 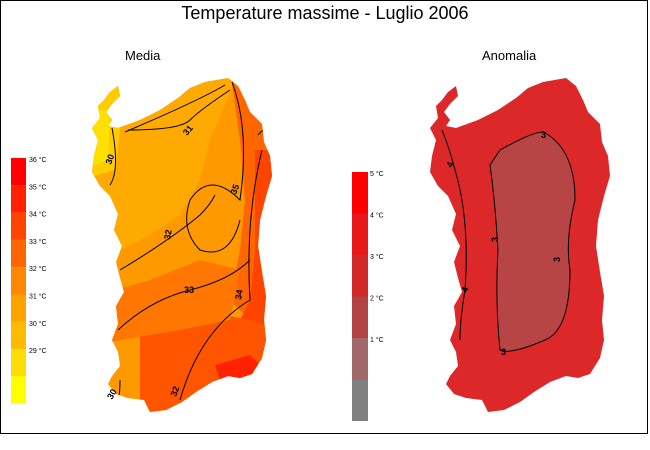 What do you see at coordinates (188, 130) in the screenshot?
I see `contour-label: 31` at bounding box center [188, 130].